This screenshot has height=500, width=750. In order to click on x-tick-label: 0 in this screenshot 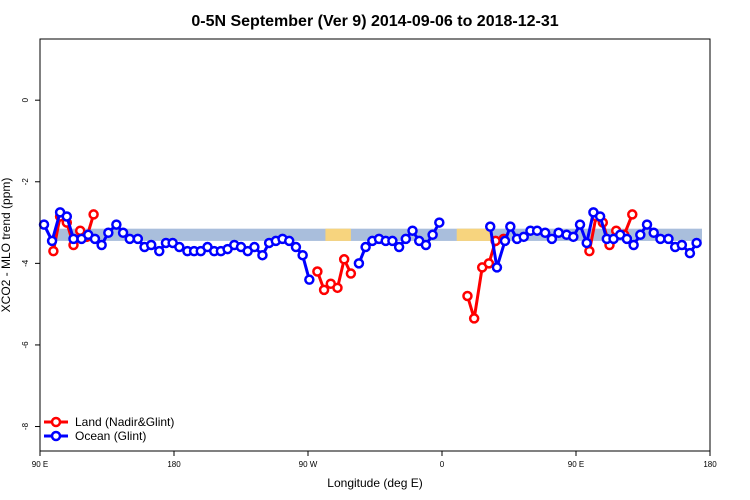, I will do `click(442, 464)`.